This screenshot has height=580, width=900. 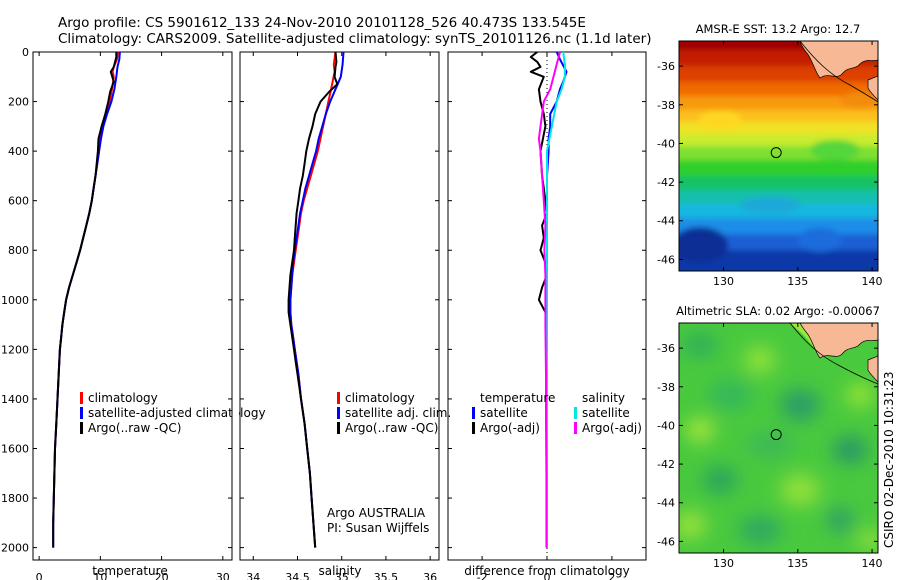 I want to click on x-axis-label-temperature: temperature, so click(x=129, y=571).